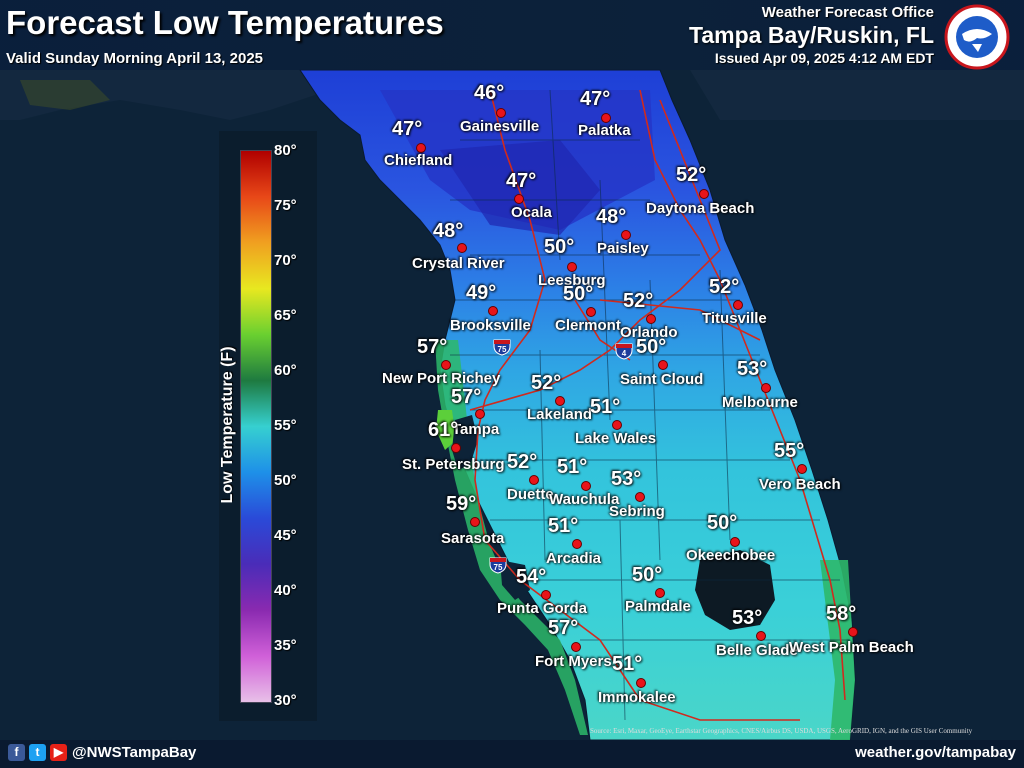 The width and height of the screenshot is (1024, 768). Describe the element at coordinates (16, 752) in the screenshot. I see `facebook-icon: f` at that location.